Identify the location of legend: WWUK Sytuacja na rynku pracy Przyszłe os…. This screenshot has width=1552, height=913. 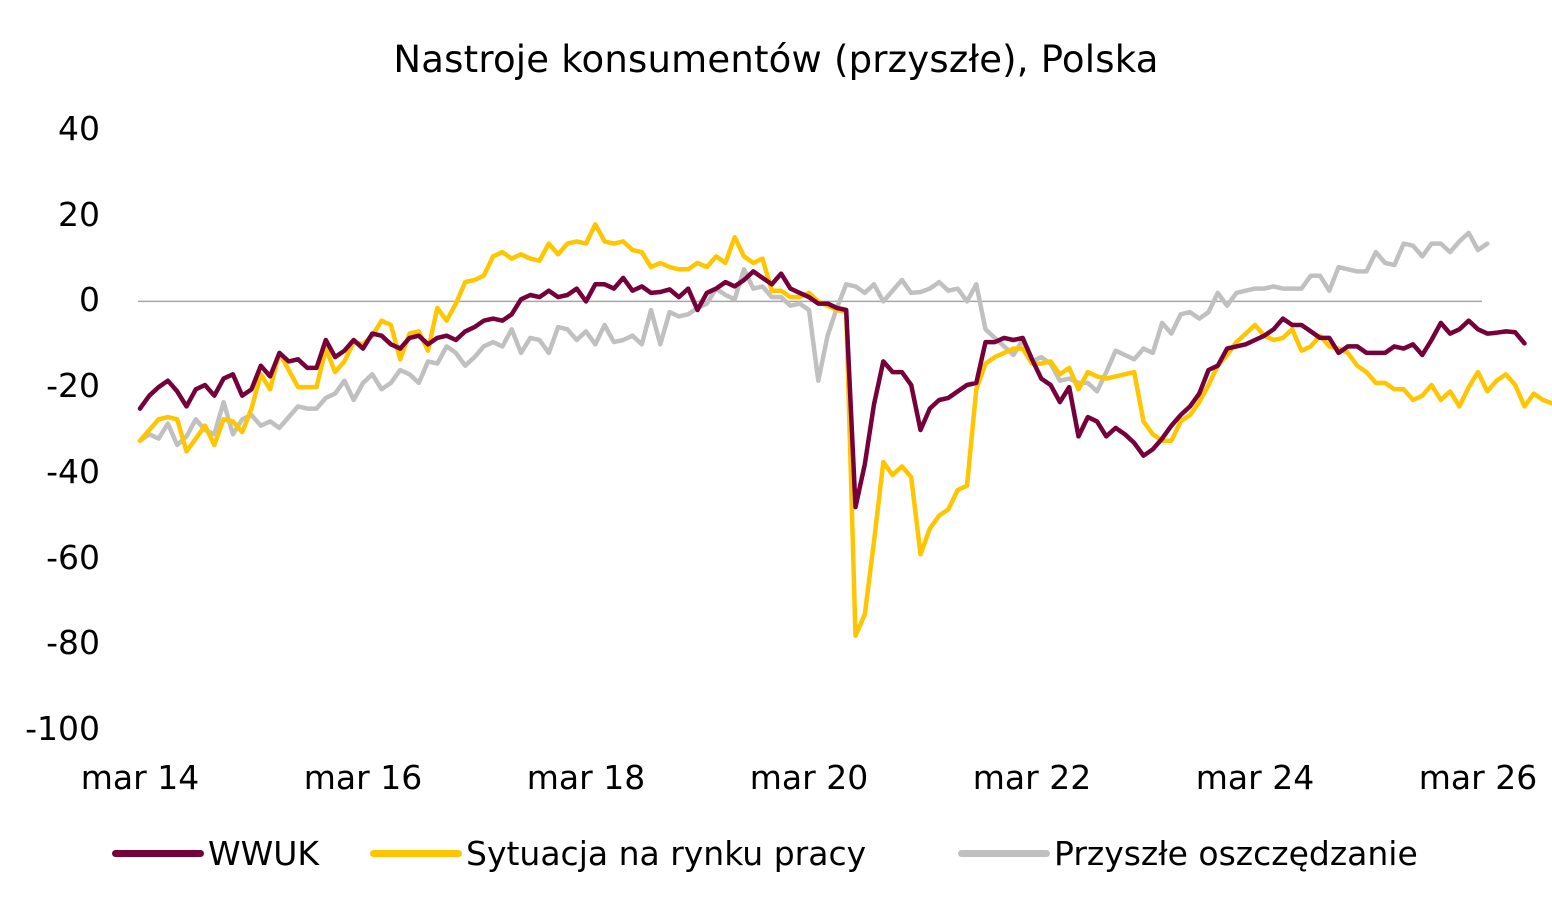
(776, 853).